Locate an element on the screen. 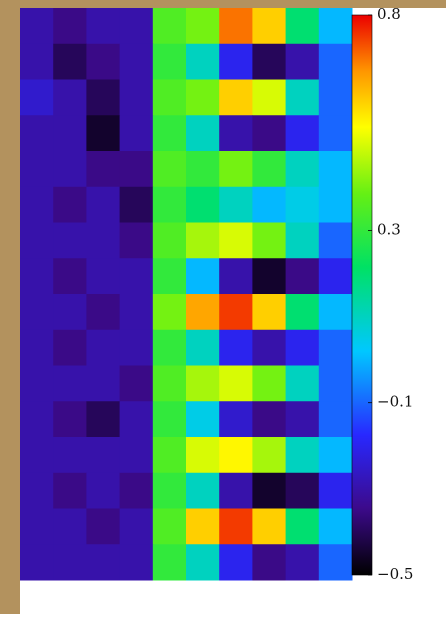 The width and height of the screenshot is (446, 618). colorbar-tick-label: −0.1 is located at coordinates (395, 402).